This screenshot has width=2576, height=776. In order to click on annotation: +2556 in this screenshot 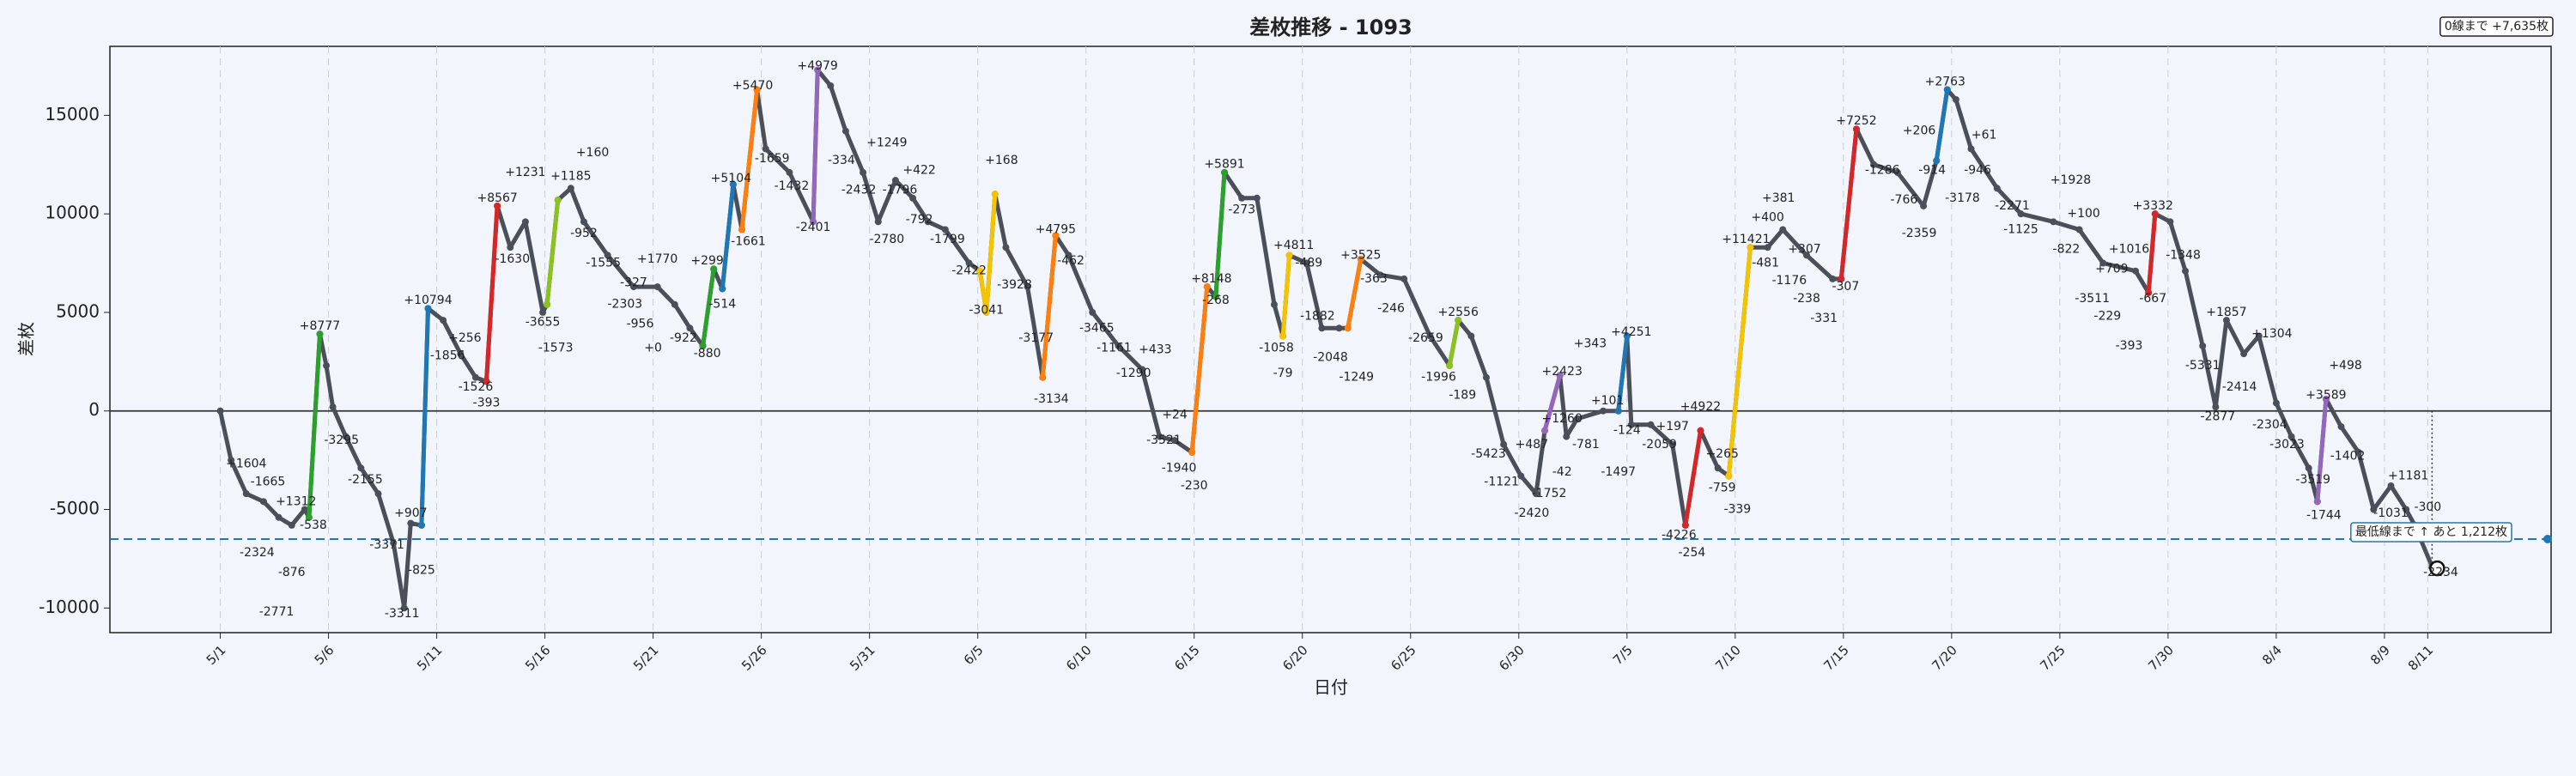, I will do `click(1459, 312)`.